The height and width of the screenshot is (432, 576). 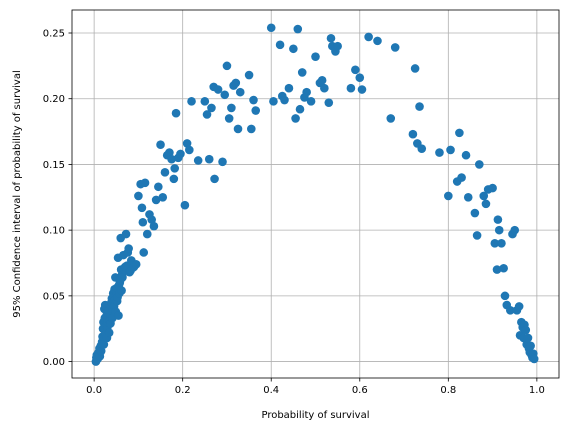 What do you see at coordinates (54, 99) in the screenshot?
I see `y-tick-label: 0.20` at bounding box center [54, 99].